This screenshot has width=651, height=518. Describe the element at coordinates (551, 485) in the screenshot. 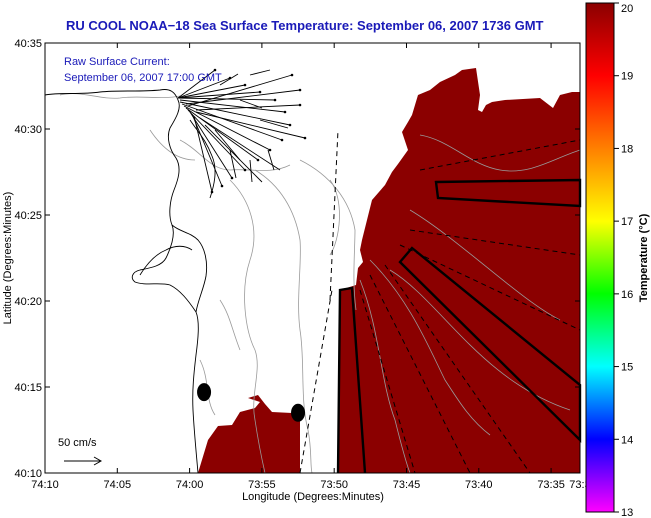

I see `x-tick-label: 73:35` at that location.